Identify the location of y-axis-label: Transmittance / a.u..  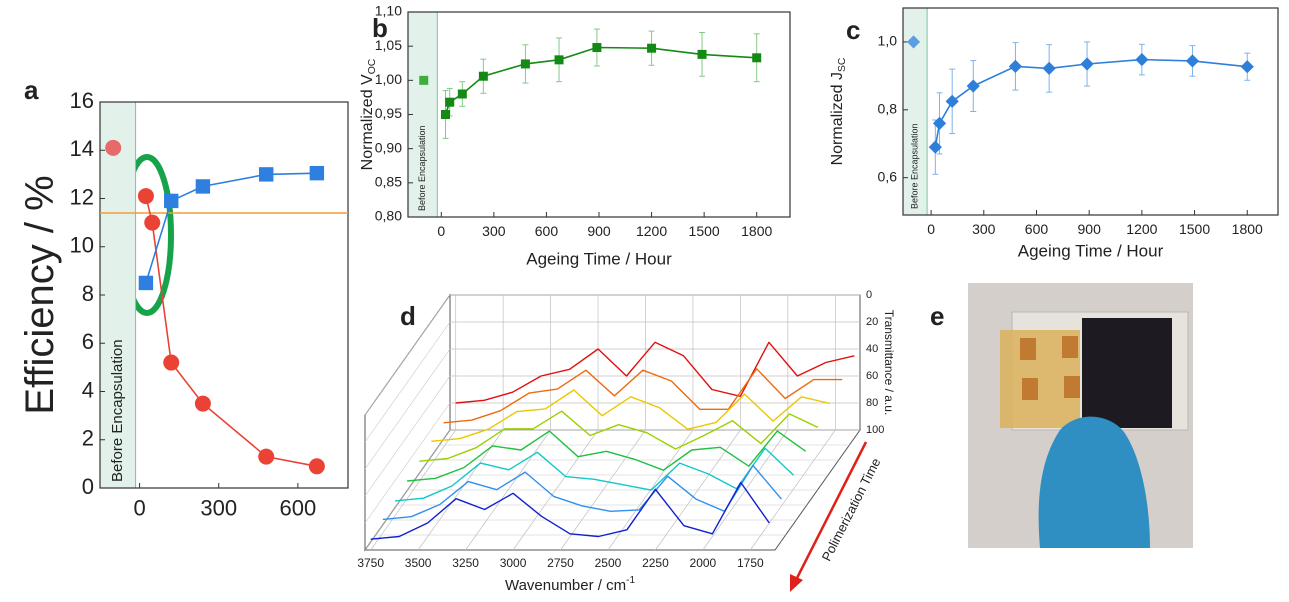
(889, 363).